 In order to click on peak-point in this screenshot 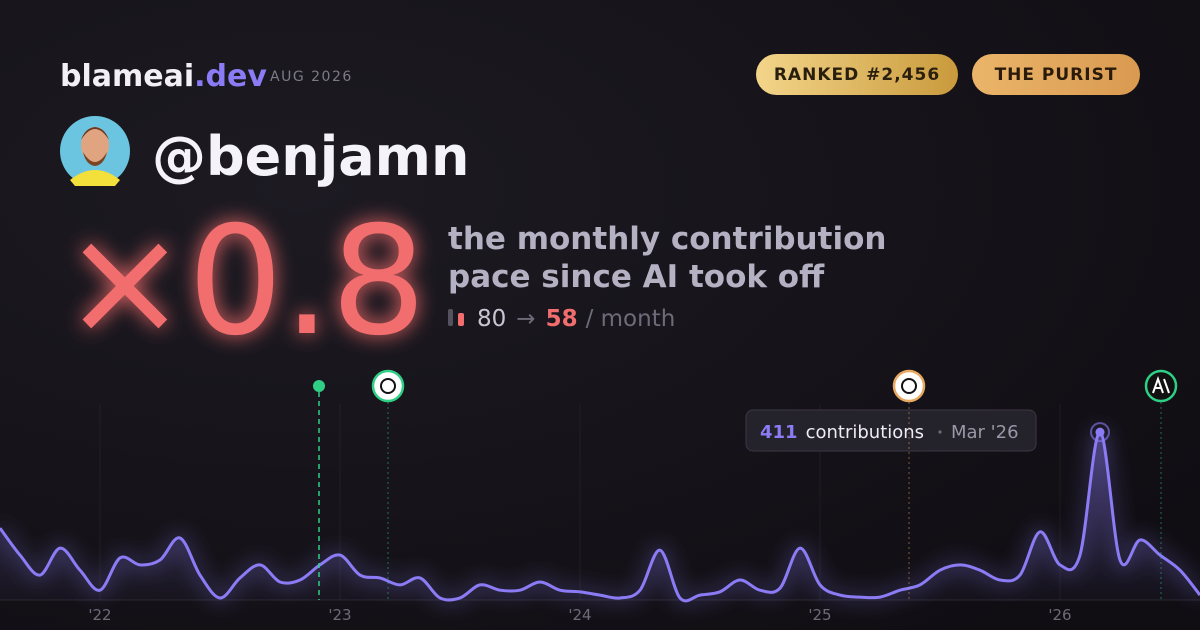, I will do `click(1100, 432)`.